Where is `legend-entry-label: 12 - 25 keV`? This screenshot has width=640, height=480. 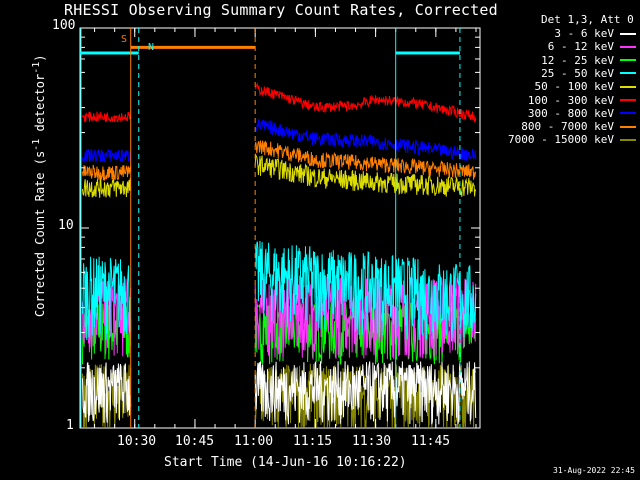 legend-entry-label: 12 - 25 keV is located at coordinates (577, 60).